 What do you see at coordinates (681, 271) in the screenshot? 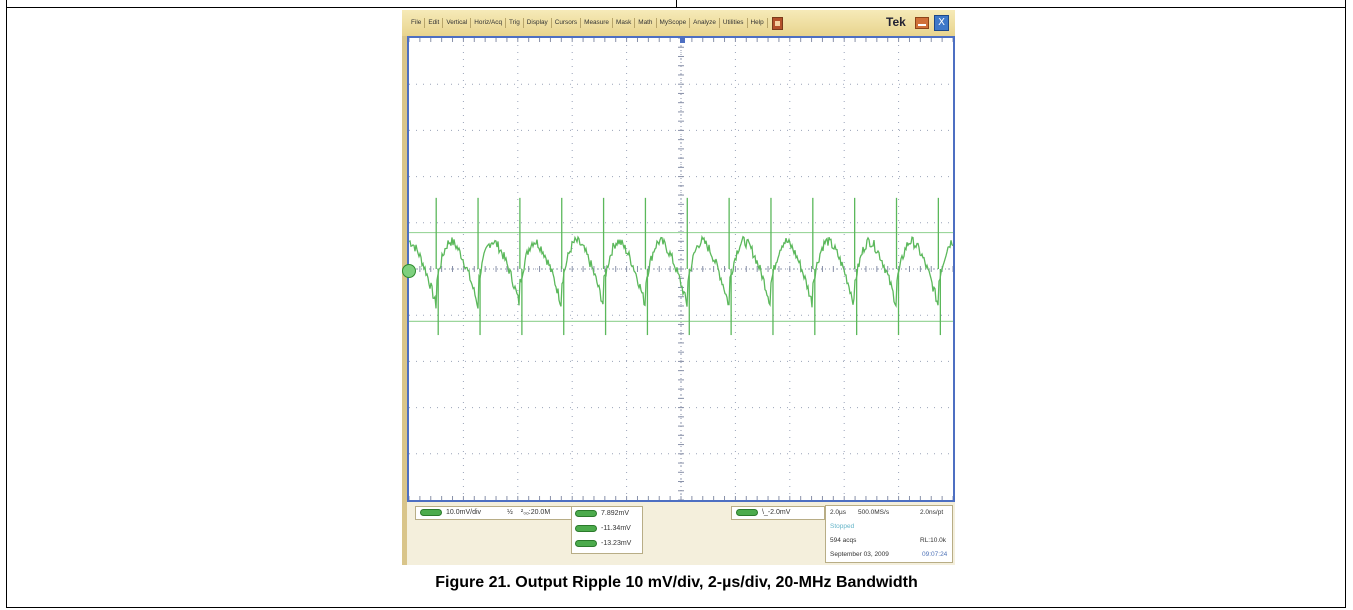
I see `ripple-trace` at bounding box center [681, 271].